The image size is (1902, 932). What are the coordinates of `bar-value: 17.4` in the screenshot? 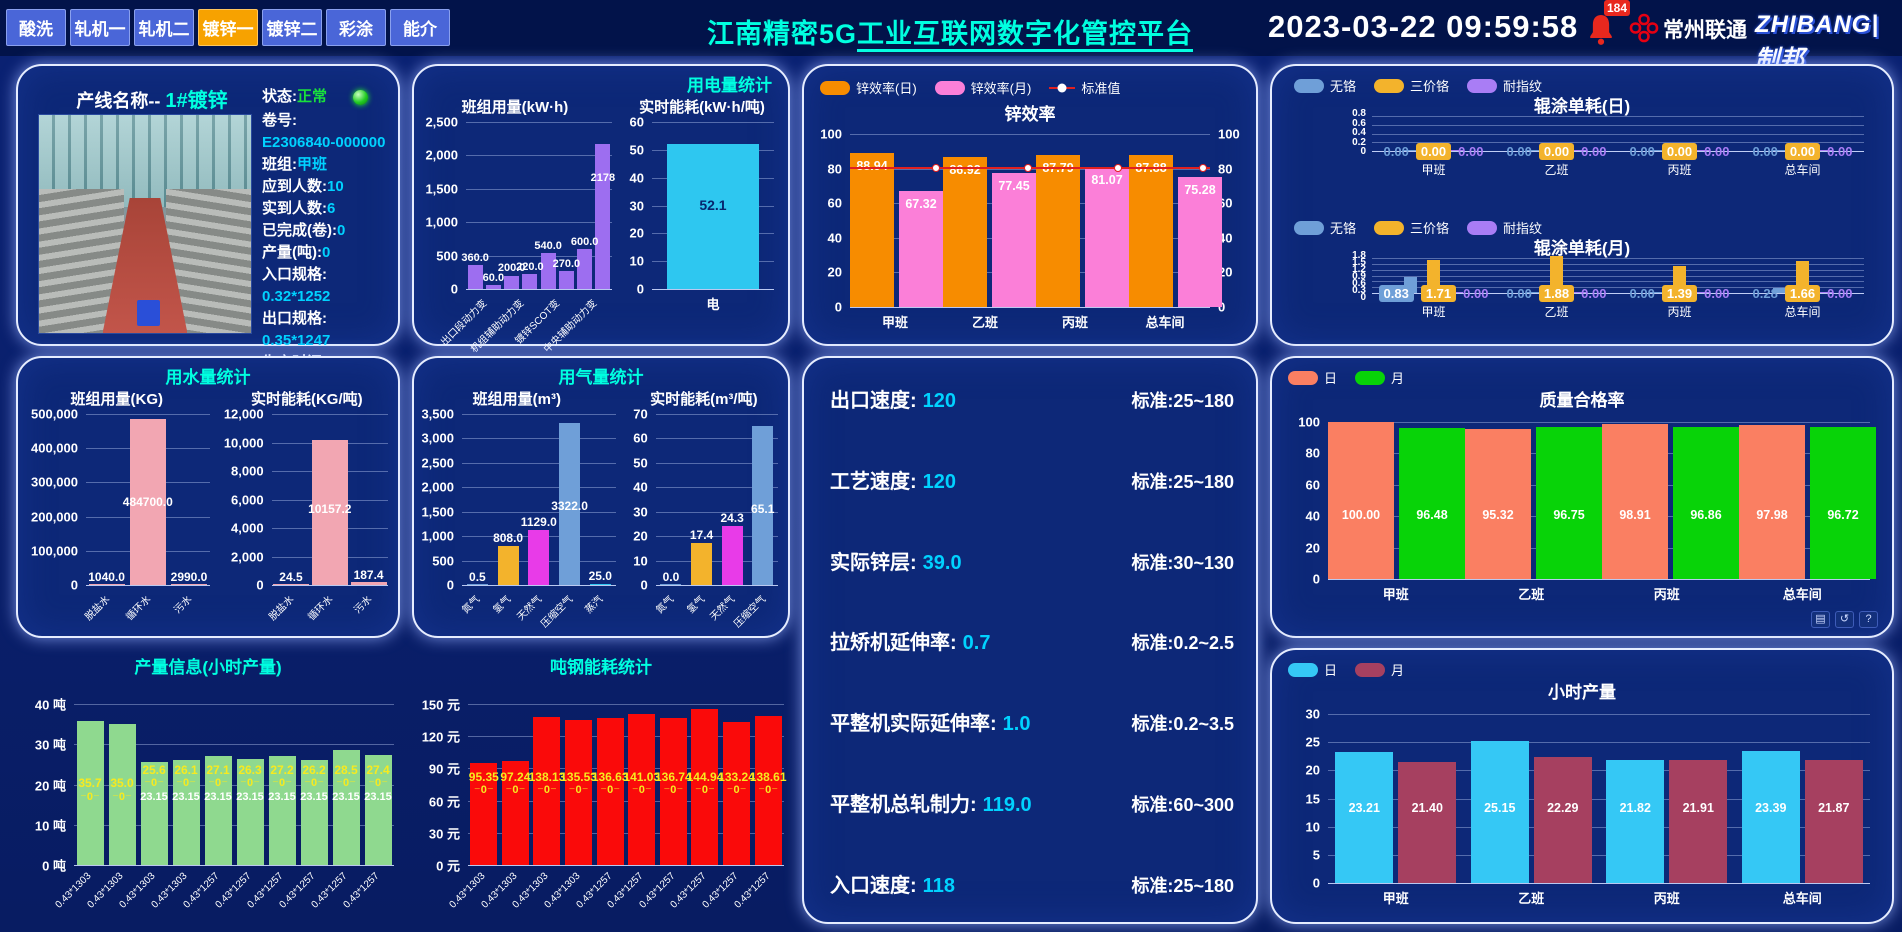 It's located at (701, 535).